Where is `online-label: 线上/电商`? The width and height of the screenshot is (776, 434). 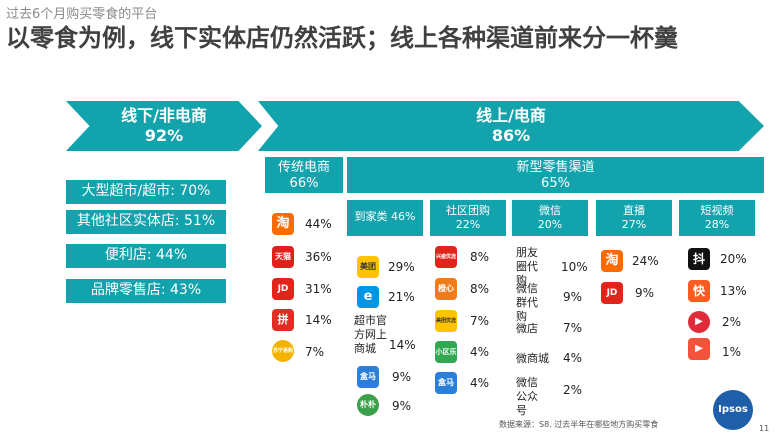
online-label: 线上/电商 is located at coordinates (511, 115).